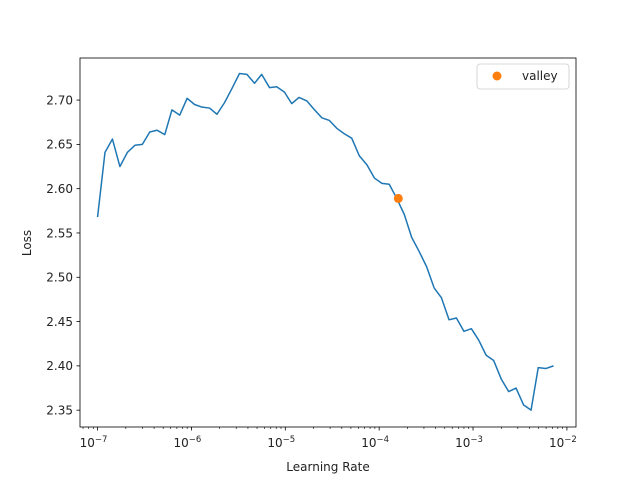  Describe the element at coordinates (563, 442) in the screenshot. I see `x-tick-label: 10⁻²` at that location.